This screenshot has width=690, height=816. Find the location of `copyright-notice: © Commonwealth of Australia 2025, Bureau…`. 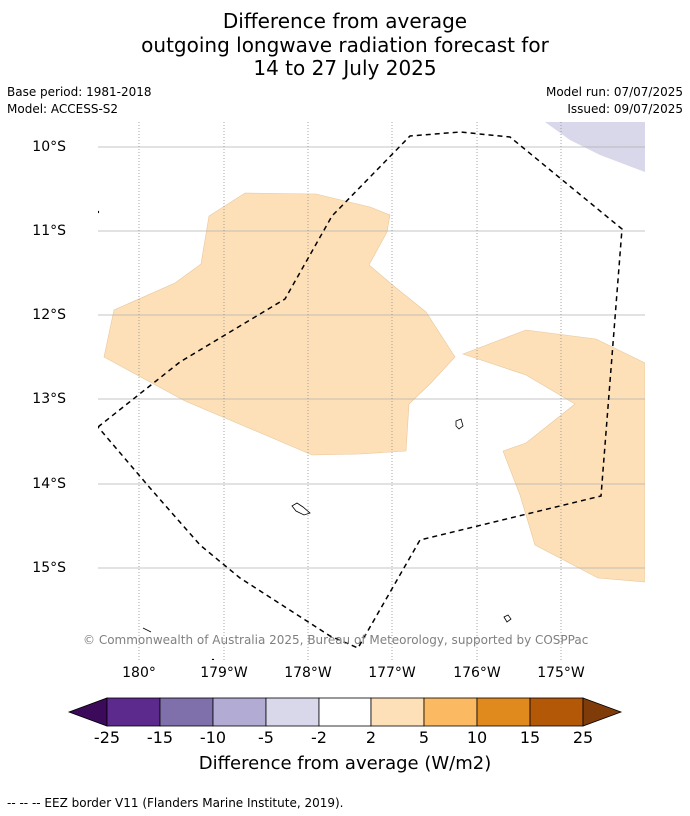

copyright-notice: © Commonwealth of Australia 2025, Bureau… is located at coordinates (336, 640).